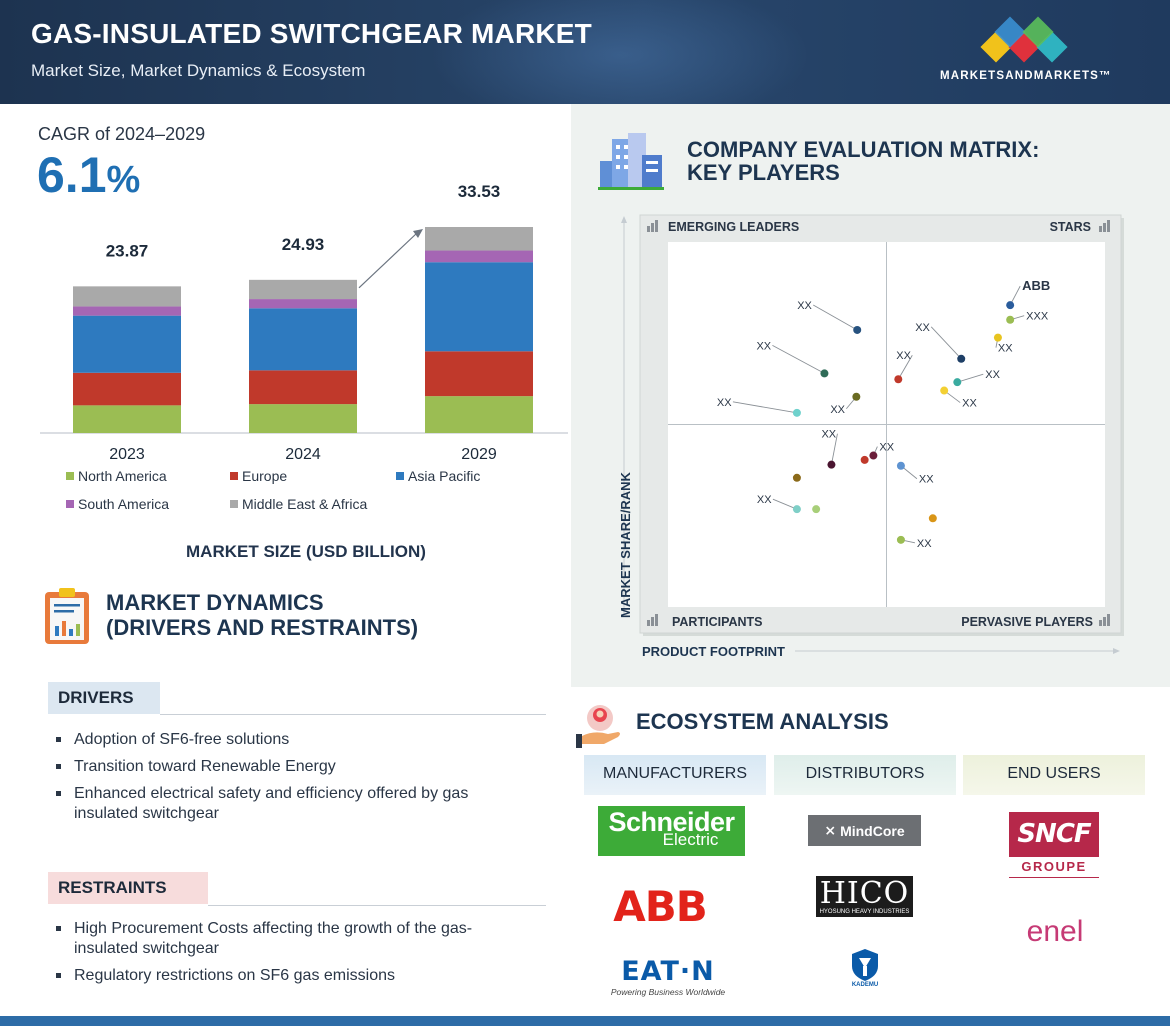 This screenshot has width=1170, height=1026. What do you see at coordinates (660, 906) in the screenshot?
I see `abb-logo: ABB` at bounding box center [660, 906].